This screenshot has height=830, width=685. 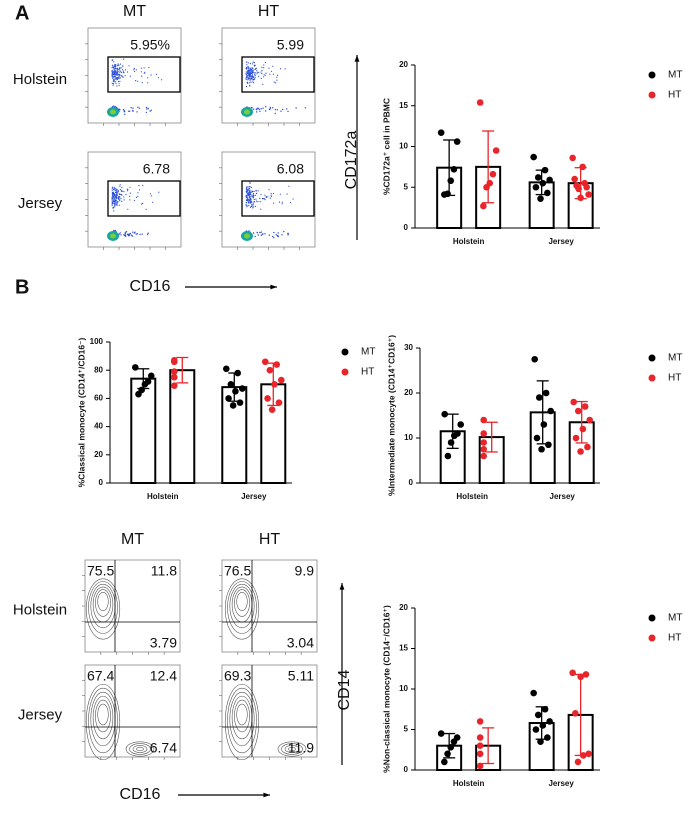 What do you see at coordinates (342, 586) in the screenshot?
I see `arrow-head` at bounding box center [342, 586].